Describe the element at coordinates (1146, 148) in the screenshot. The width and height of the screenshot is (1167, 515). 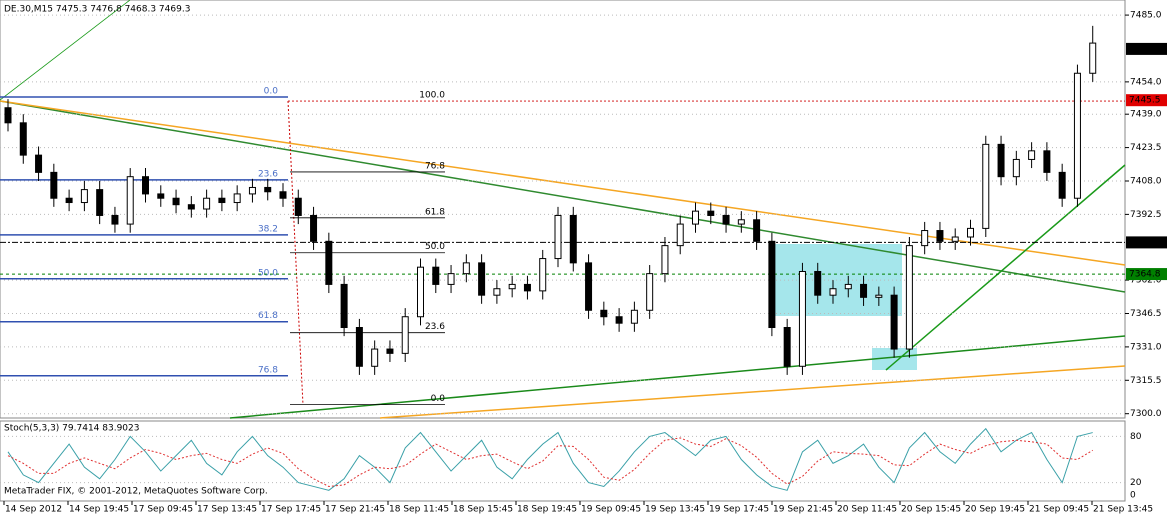
I see `y-tick-label: 7423.5` at that location.